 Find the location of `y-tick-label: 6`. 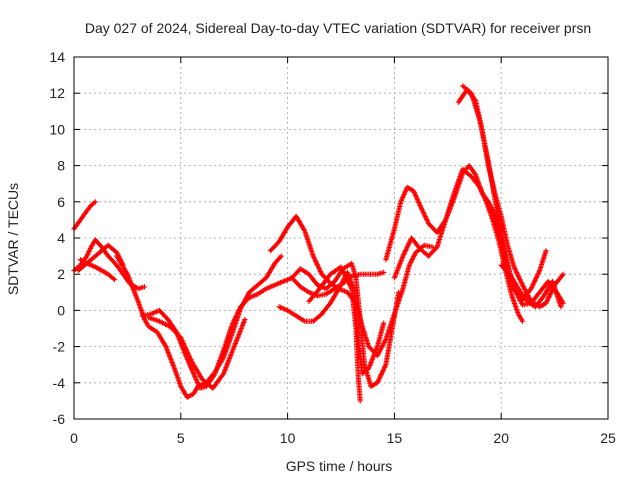

y-tick-label: 6 is located at coordinates (61, 202).